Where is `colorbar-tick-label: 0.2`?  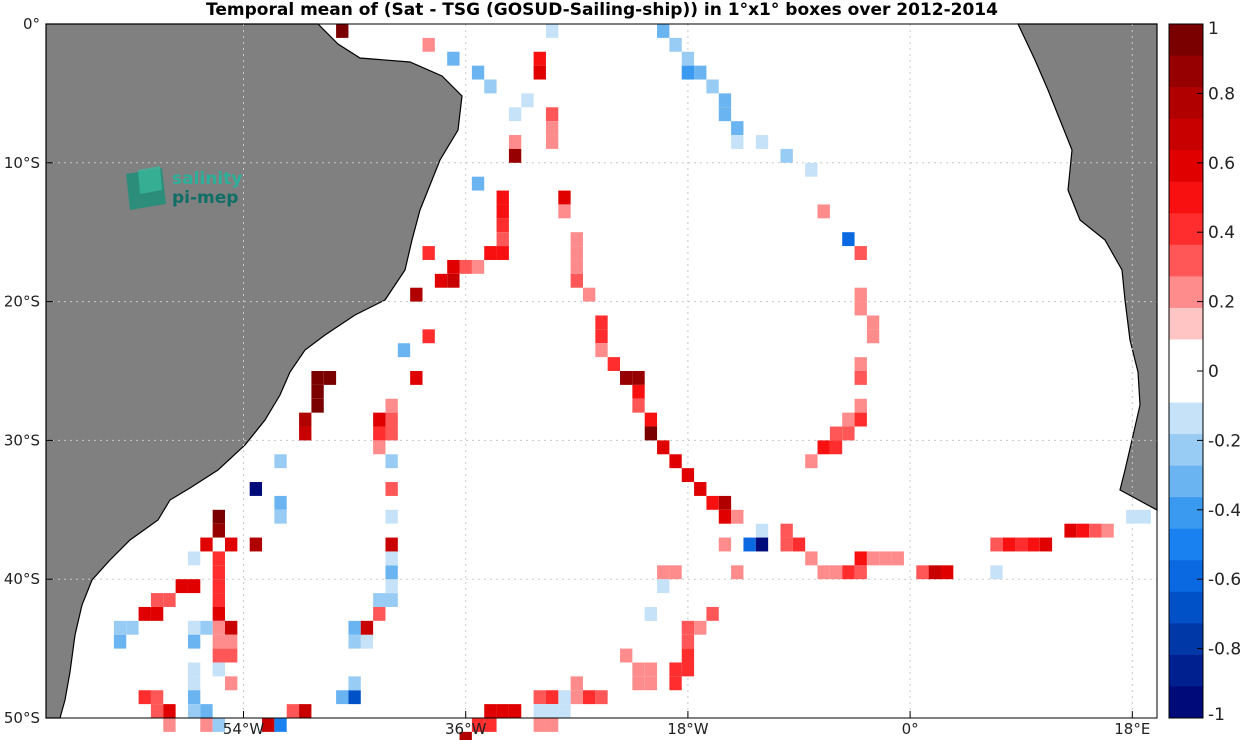
colorbar-tick-label: 0.2 is located at coordinates (1221, 303).